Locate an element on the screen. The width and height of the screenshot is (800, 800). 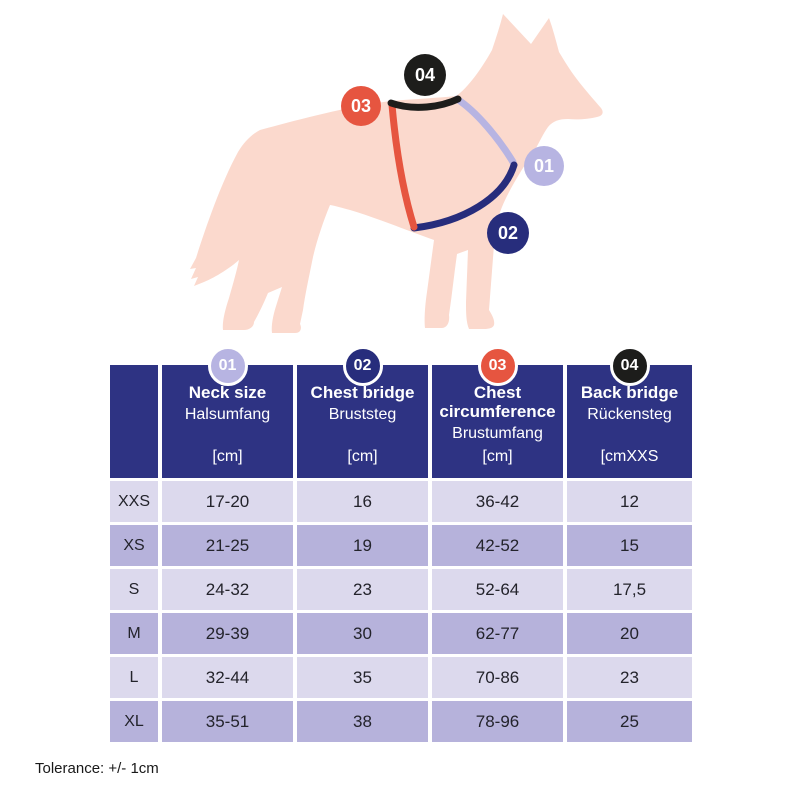
cell-xxs-neck-size: 17-20 is located at coordinates (227, 501).